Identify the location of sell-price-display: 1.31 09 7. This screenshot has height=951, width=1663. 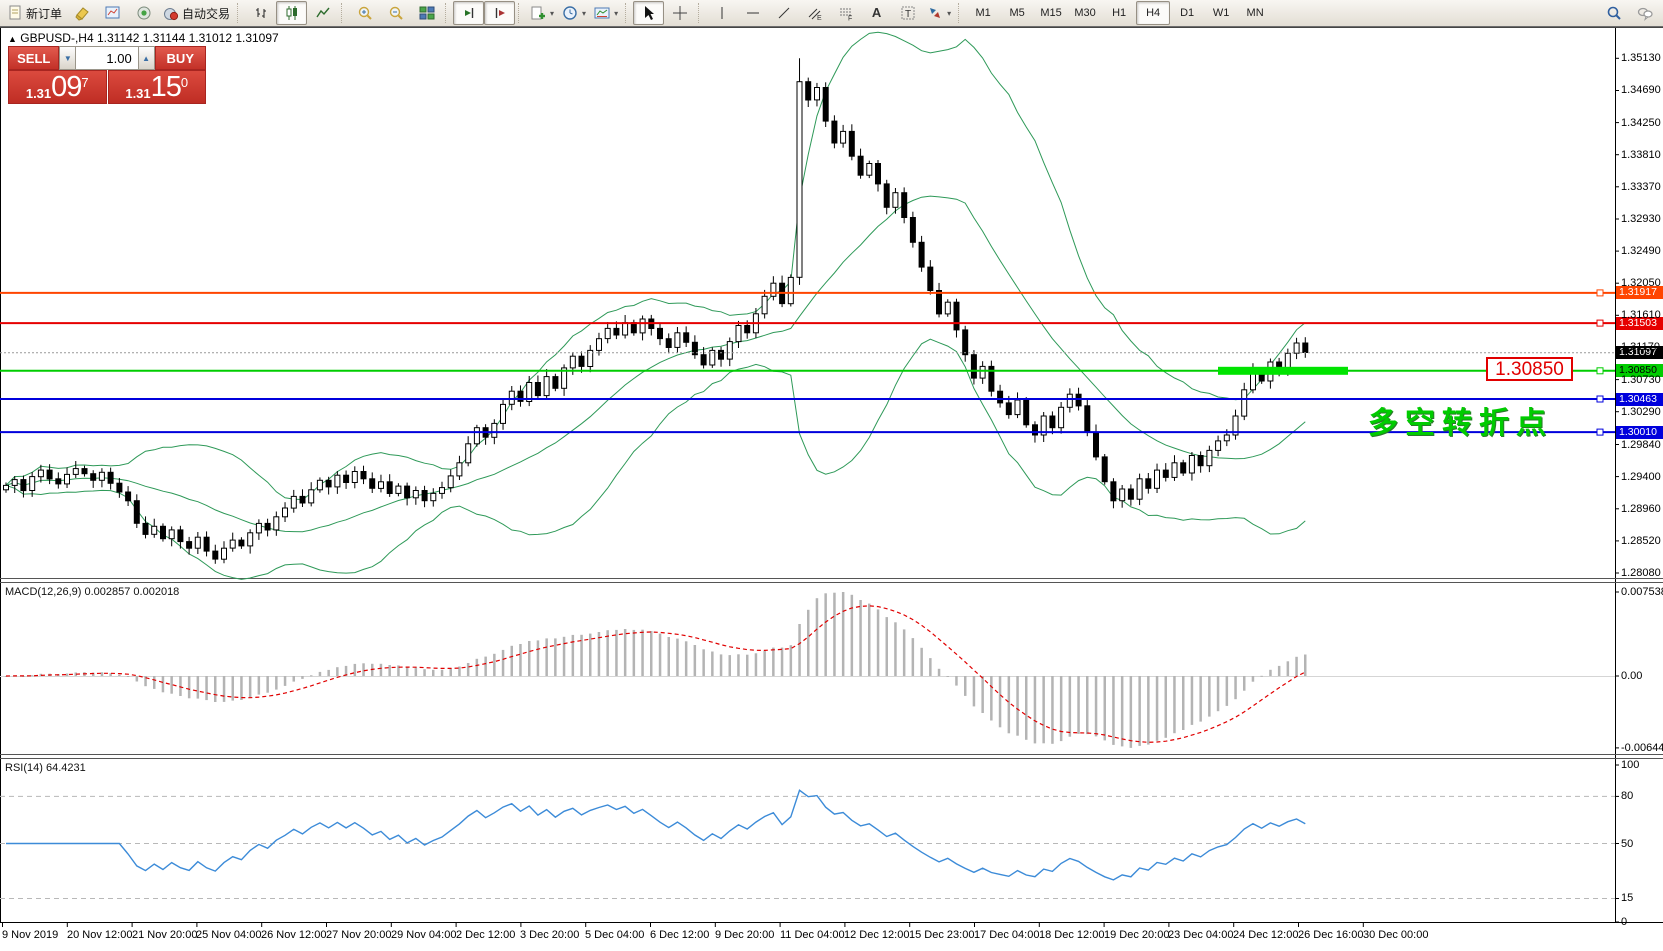
(57, 87).